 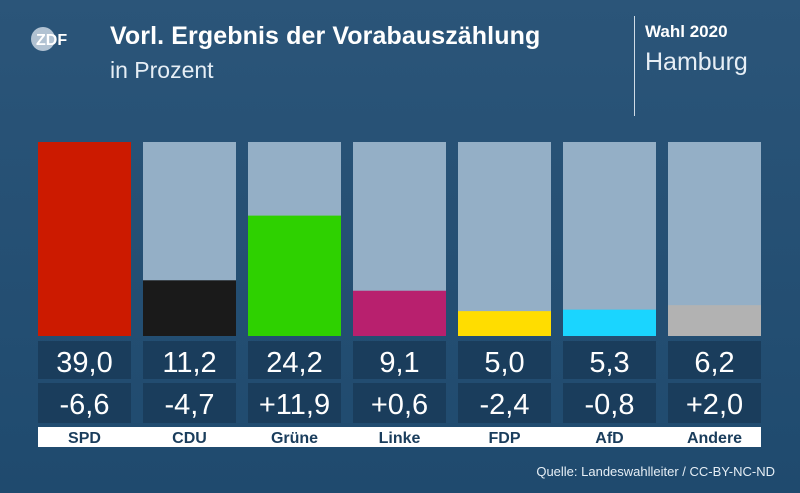 I want to click on change-box-cdu, so click(x=189, y=403).